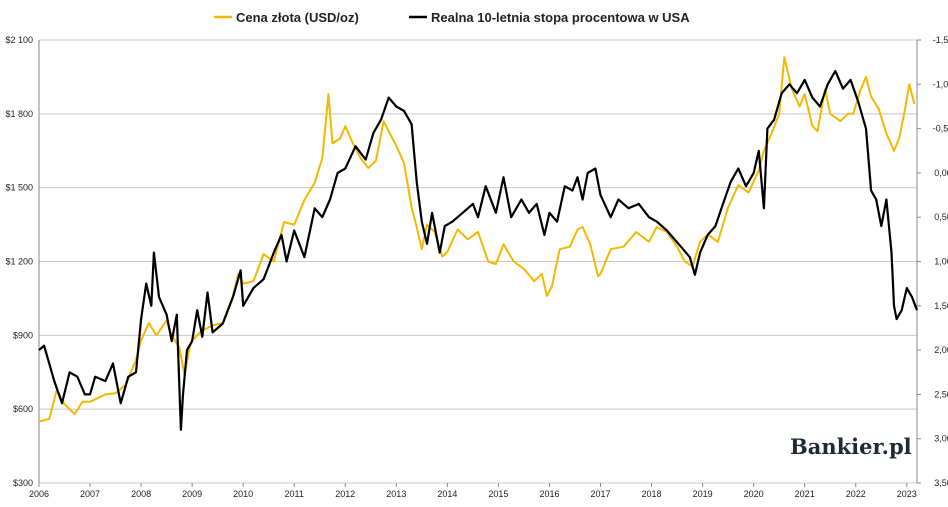  What do you see at coordinates (19, 114) in the screenshot?
I see `left-tick-label: $1 800` at bounding box center [19, 114].